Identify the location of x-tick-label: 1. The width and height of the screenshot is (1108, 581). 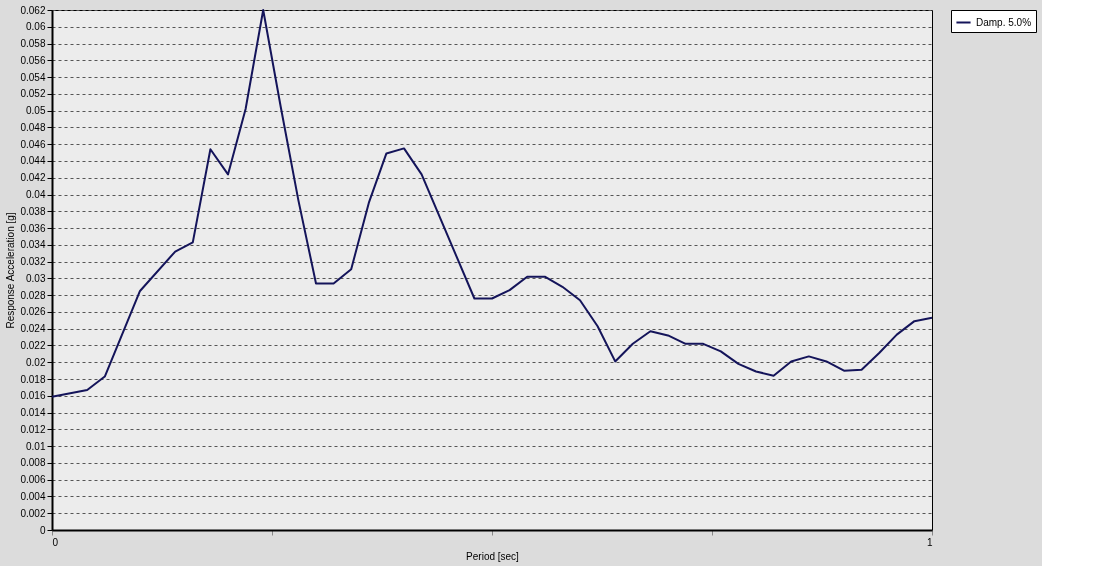
(929, 542).